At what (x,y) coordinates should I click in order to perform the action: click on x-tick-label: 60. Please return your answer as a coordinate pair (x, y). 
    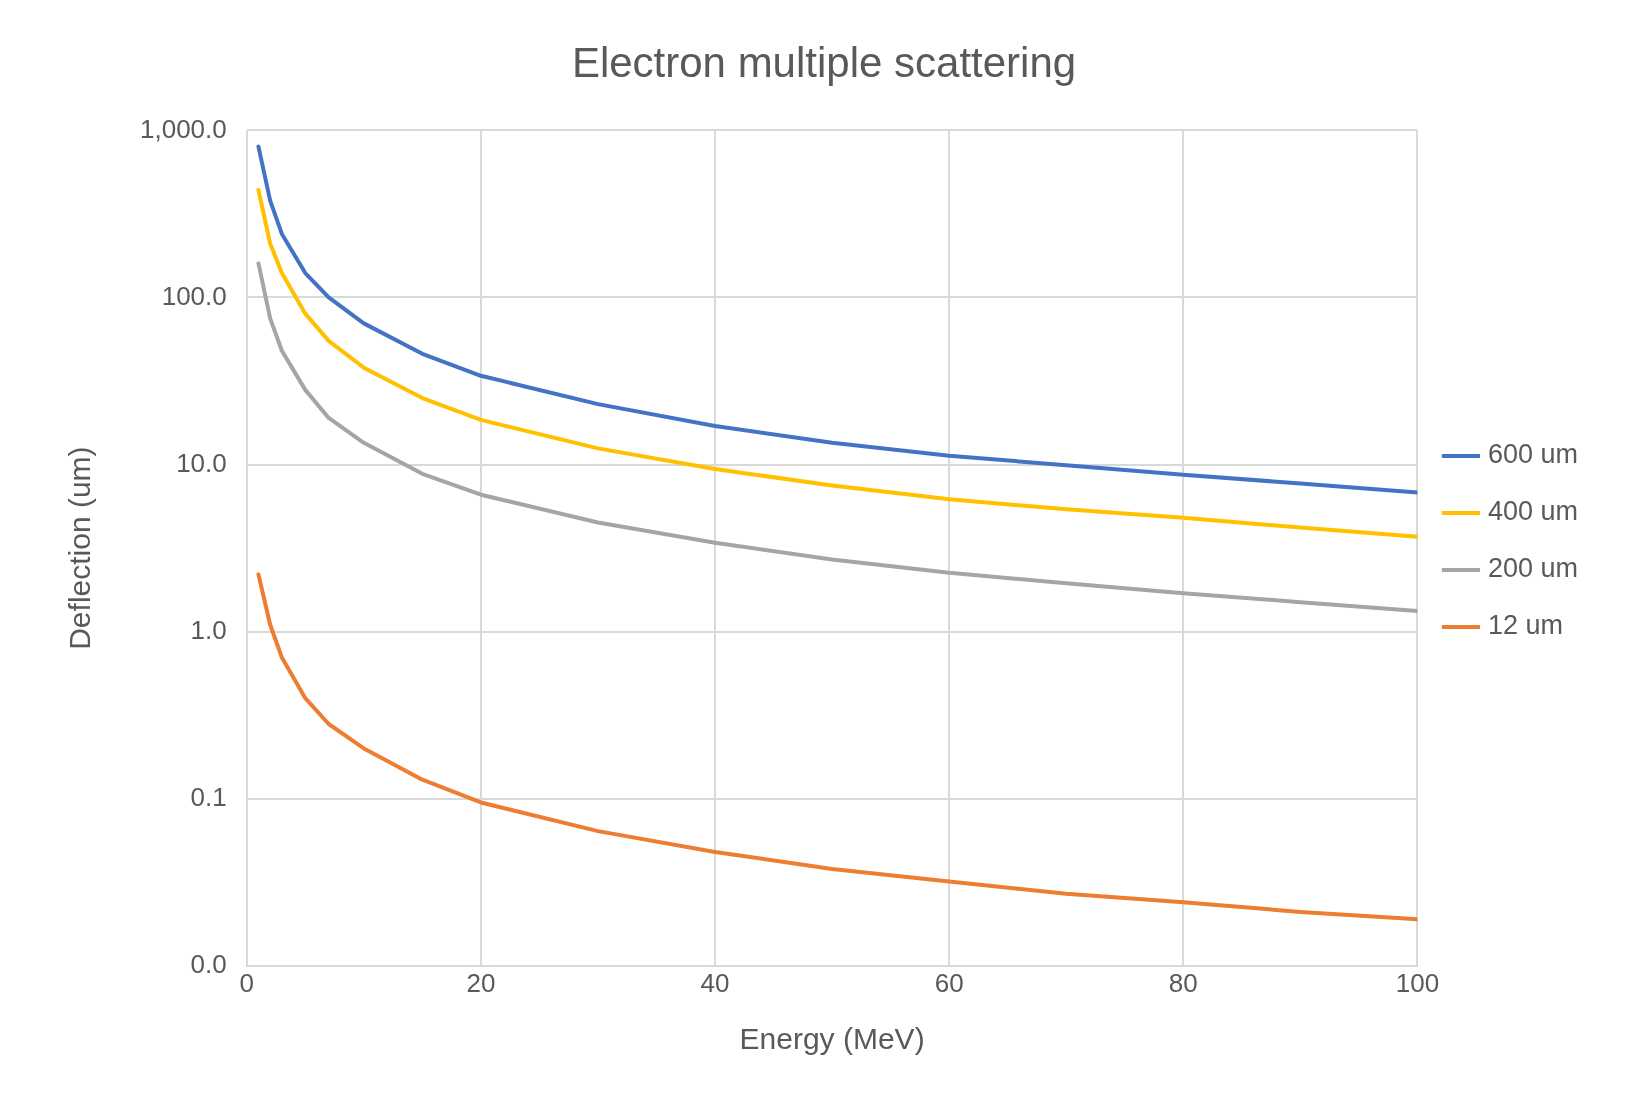
    Looking at the image, I should click on (949, 982).